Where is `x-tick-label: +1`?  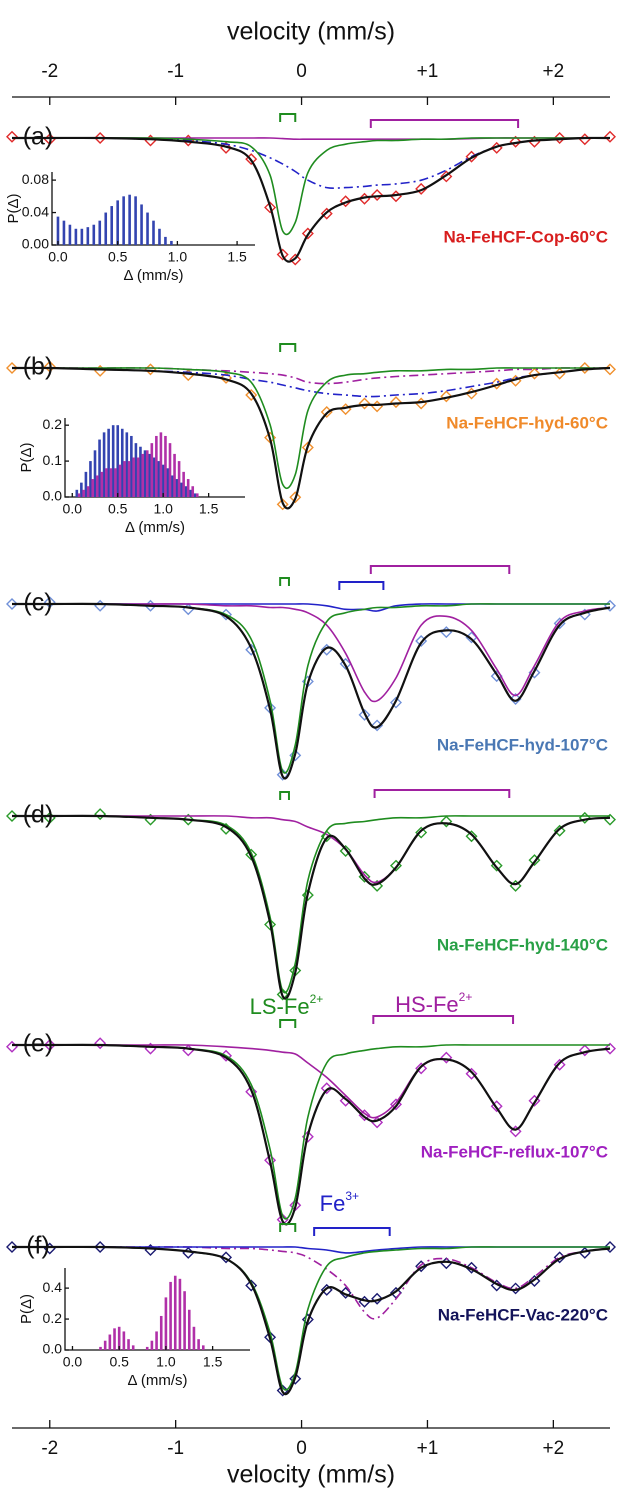 x-tick-label: +1 is located at coordinates (428, 1448).